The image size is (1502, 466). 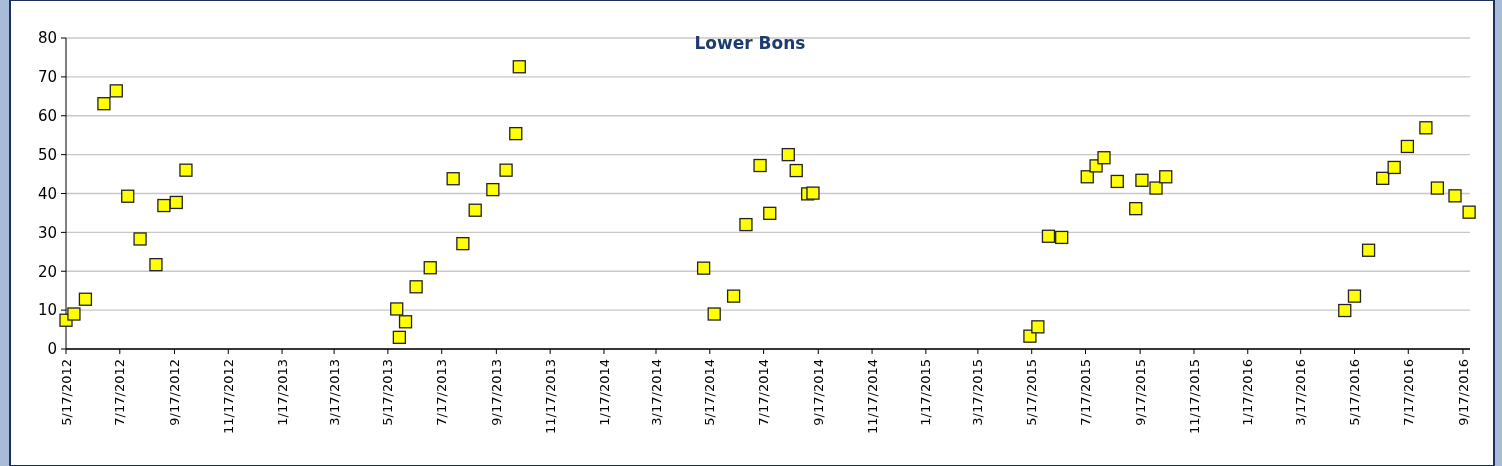 I want to click on x-tick-label: 9/17/2012, so click(x=175, y=392).